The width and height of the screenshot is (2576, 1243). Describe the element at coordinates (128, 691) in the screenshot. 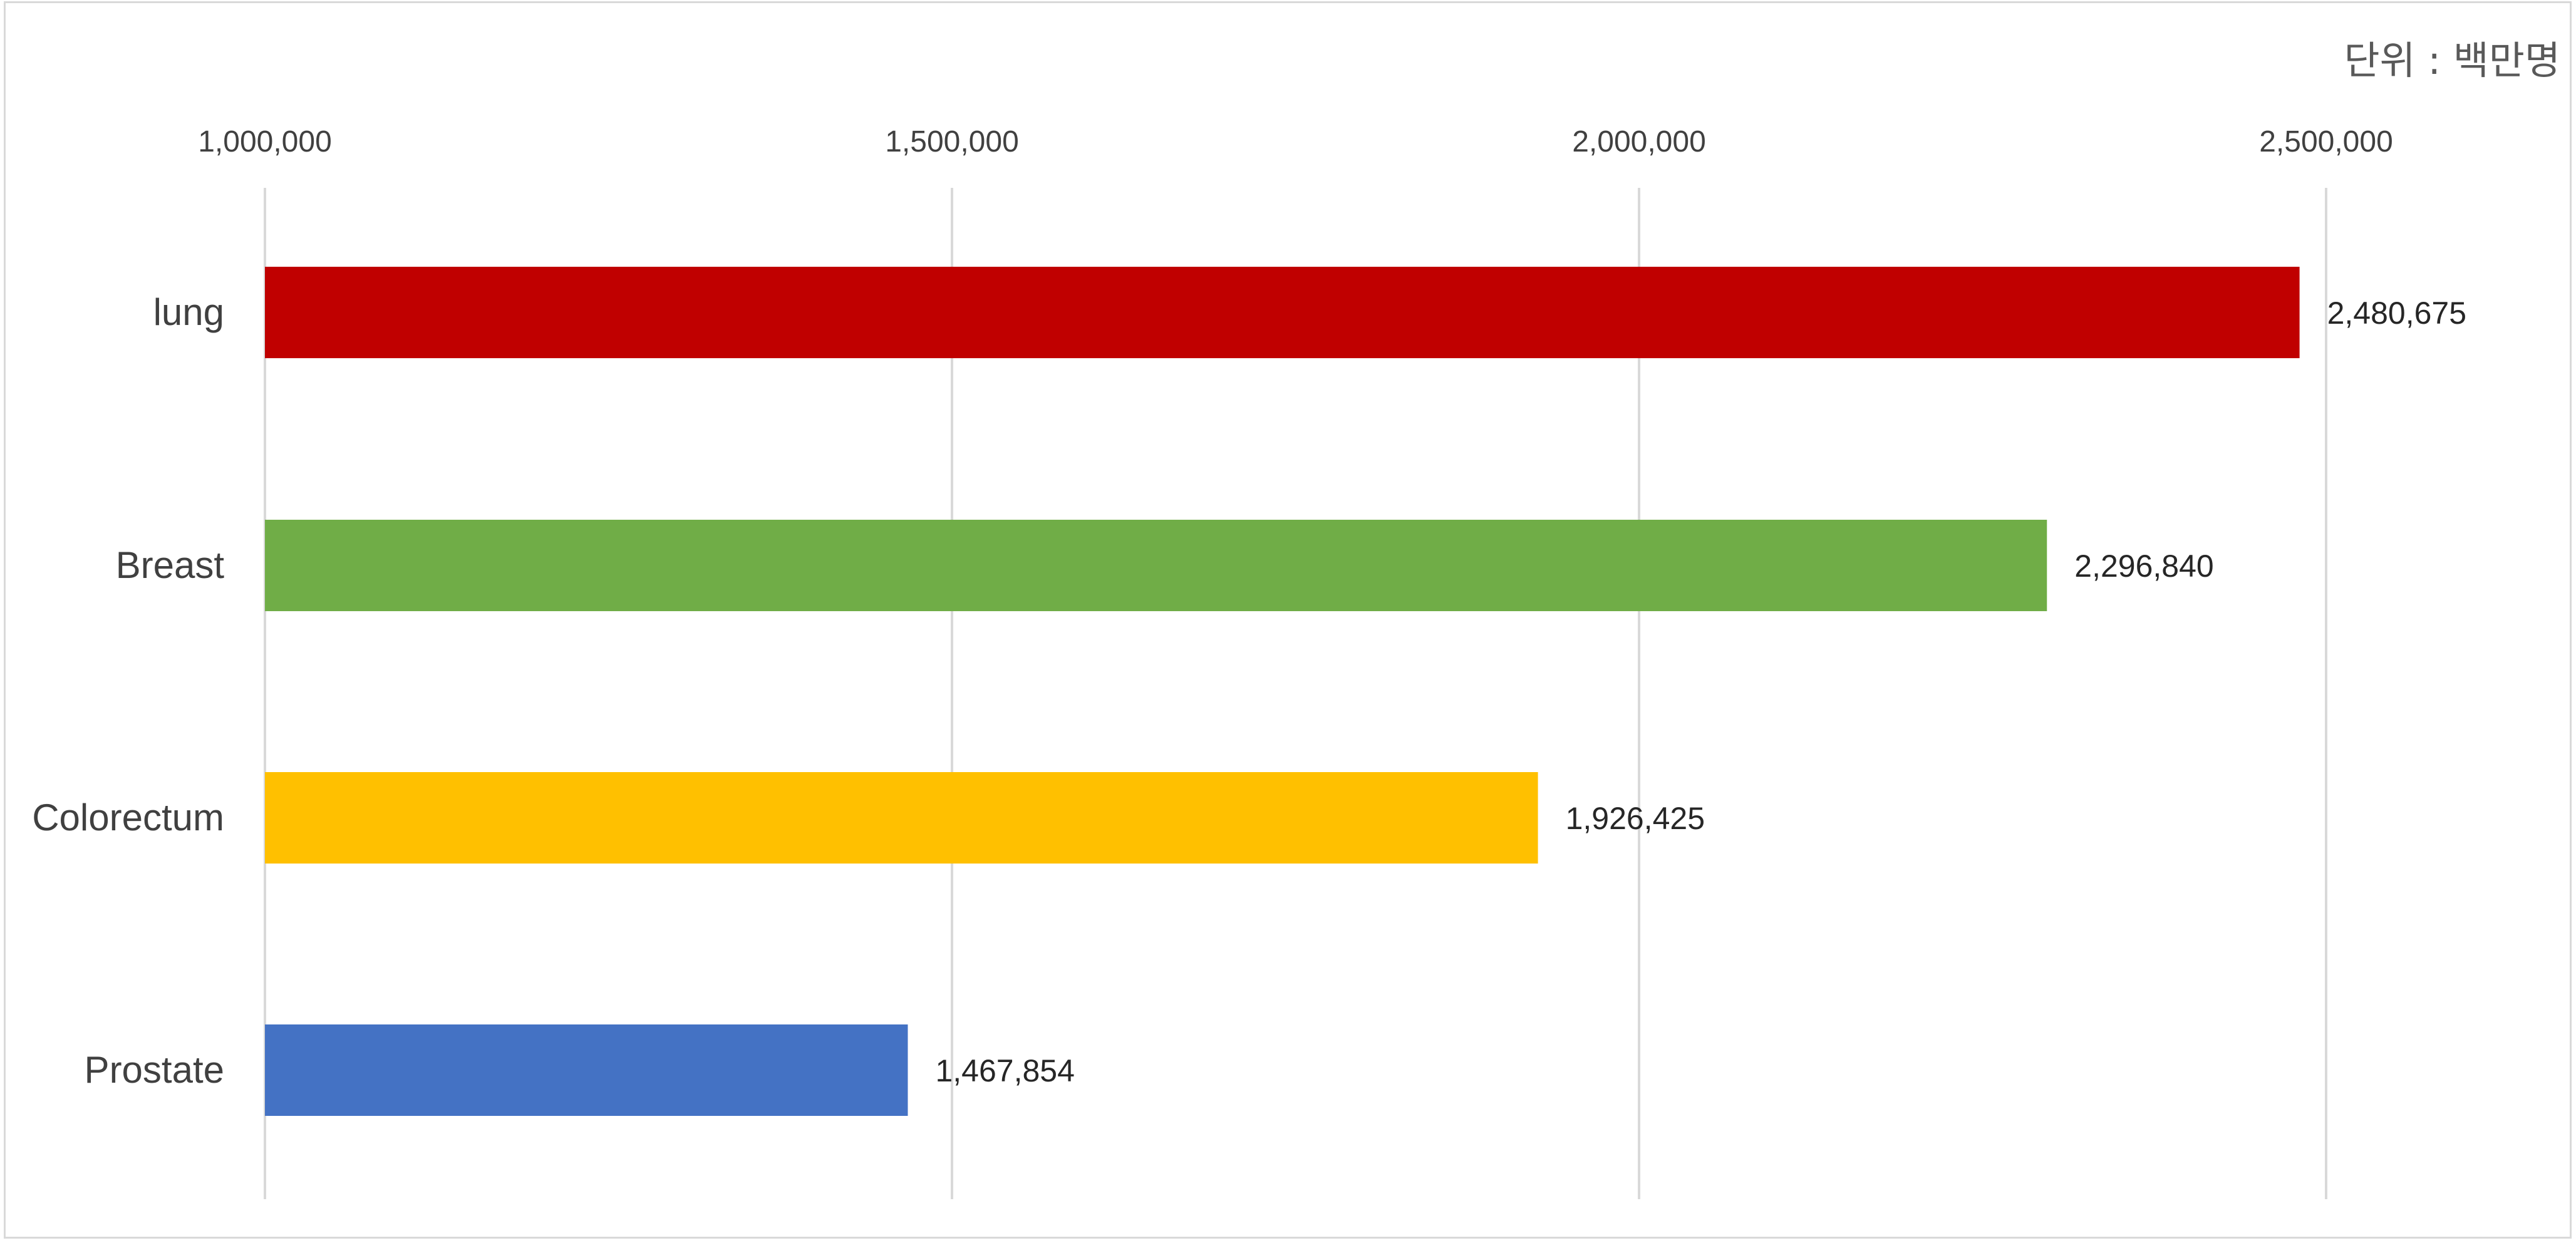

I see `category-labels: lung Breast Colorectum Prostate` at that location.